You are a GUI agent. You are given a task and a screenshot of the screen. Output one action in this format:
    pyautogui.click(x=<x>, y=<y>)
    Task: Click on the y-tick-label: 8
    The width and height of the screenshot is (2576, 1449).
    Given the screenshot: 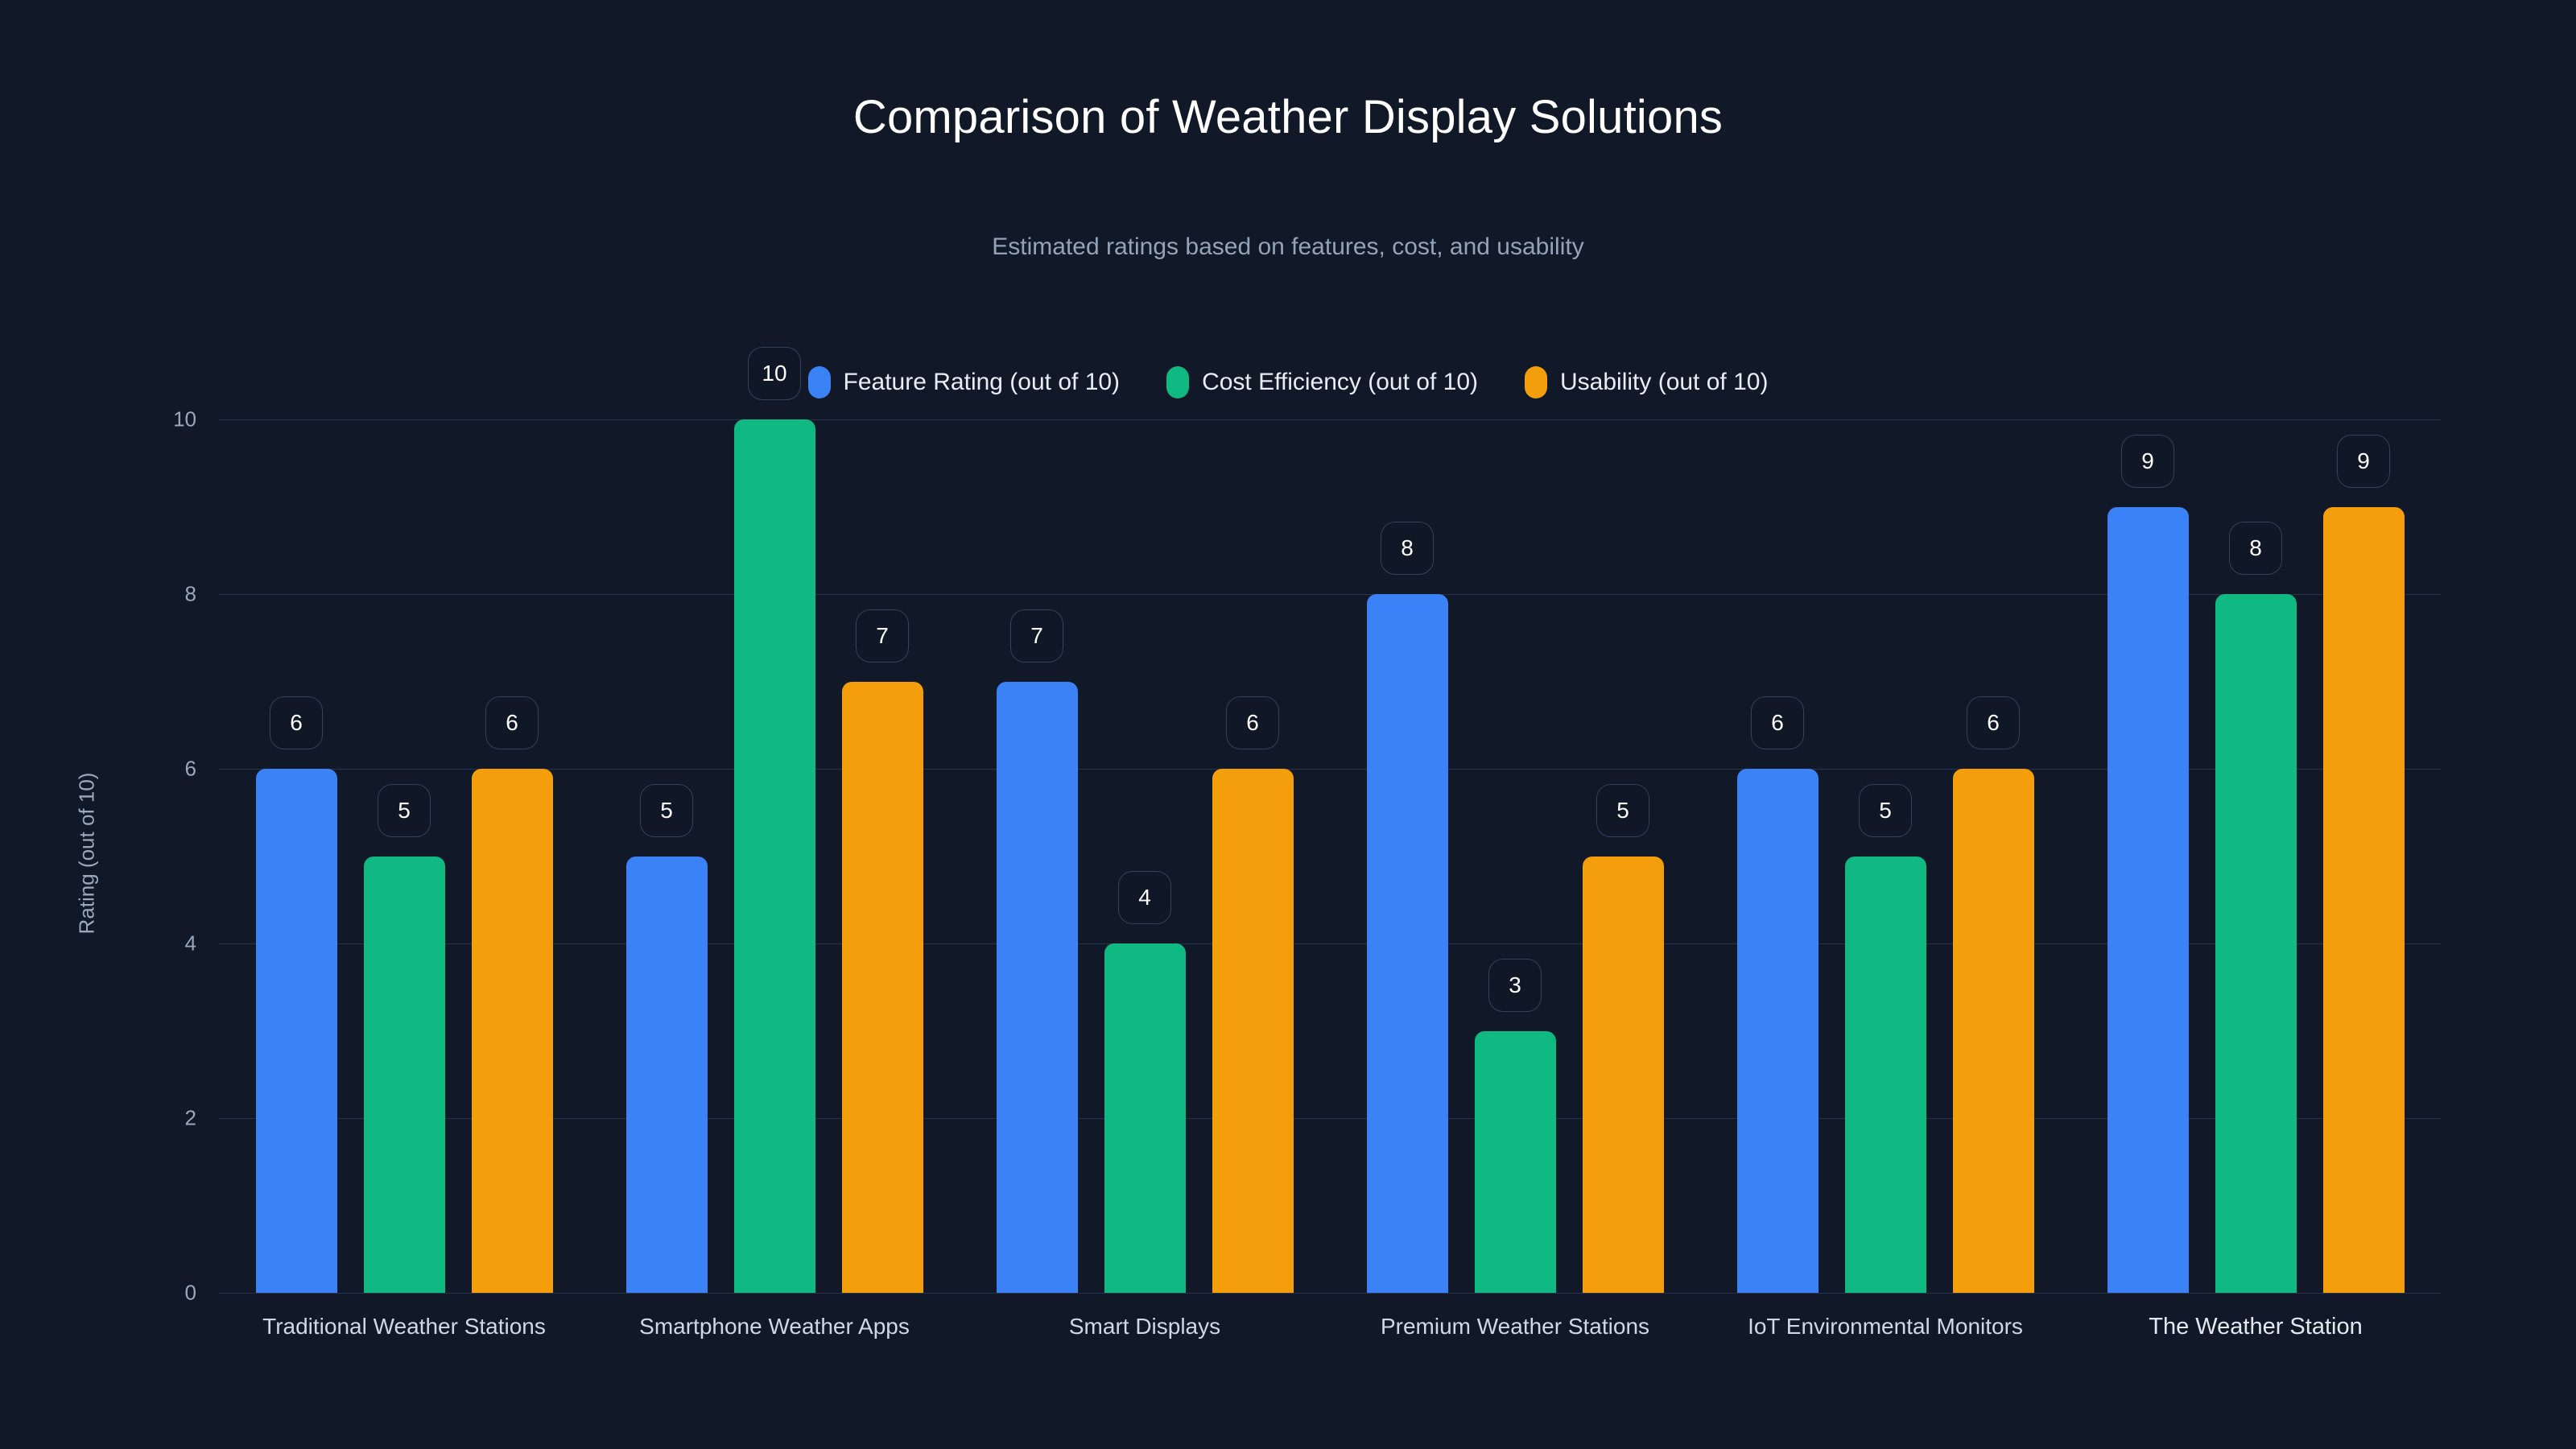 What is the action you would take?
    pyautogui.click(x=190, y=593)
    